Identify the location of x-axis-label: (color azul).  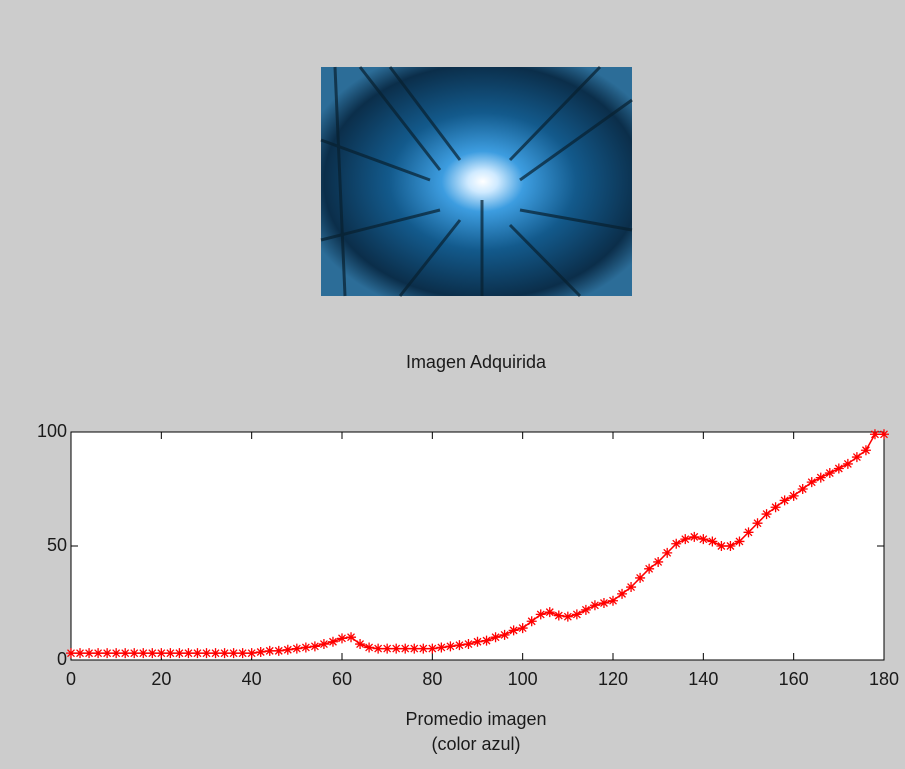
(475, 744).